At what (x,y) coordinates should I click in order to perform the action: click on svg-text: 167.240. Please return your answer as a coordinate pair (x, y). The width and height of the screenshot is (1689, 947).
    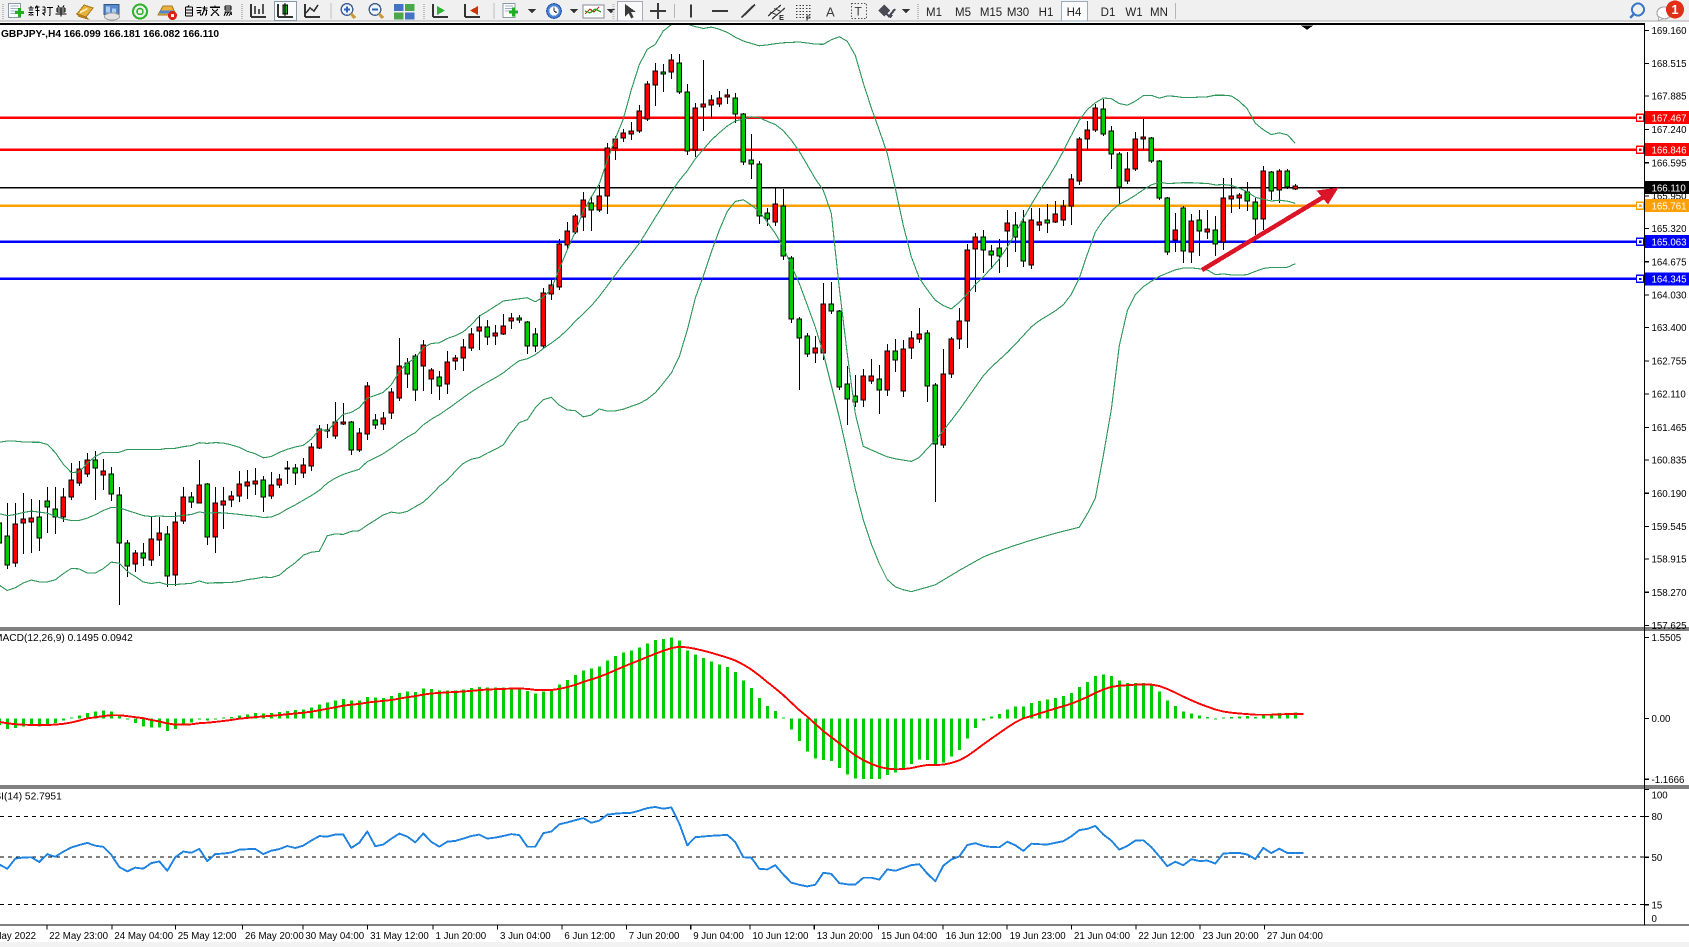
    Looking at the image, I should click on (1670, 130).